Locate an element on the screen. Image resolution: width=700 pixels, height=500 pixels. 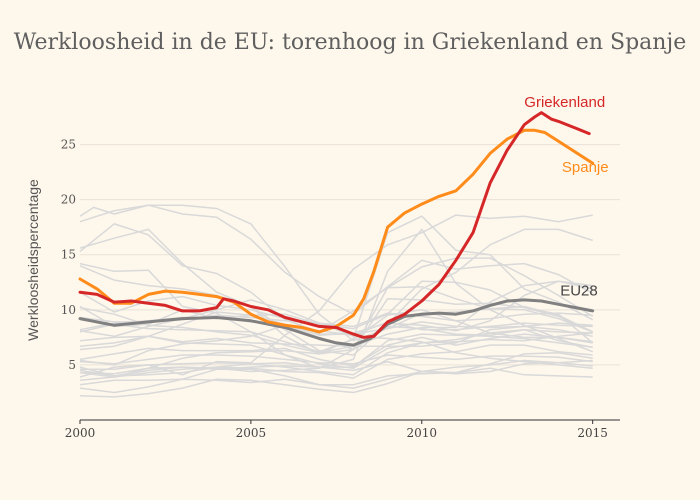
y-tick-label: 10 is located at coordinates (68, 310).